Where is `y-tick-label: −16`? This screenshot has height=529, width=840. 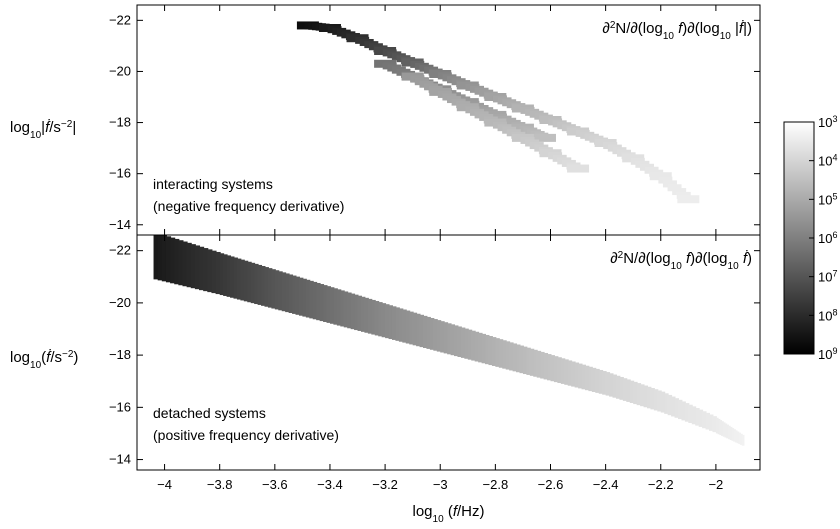
y-tick-label: −16 is located at coordinates (120, 406).